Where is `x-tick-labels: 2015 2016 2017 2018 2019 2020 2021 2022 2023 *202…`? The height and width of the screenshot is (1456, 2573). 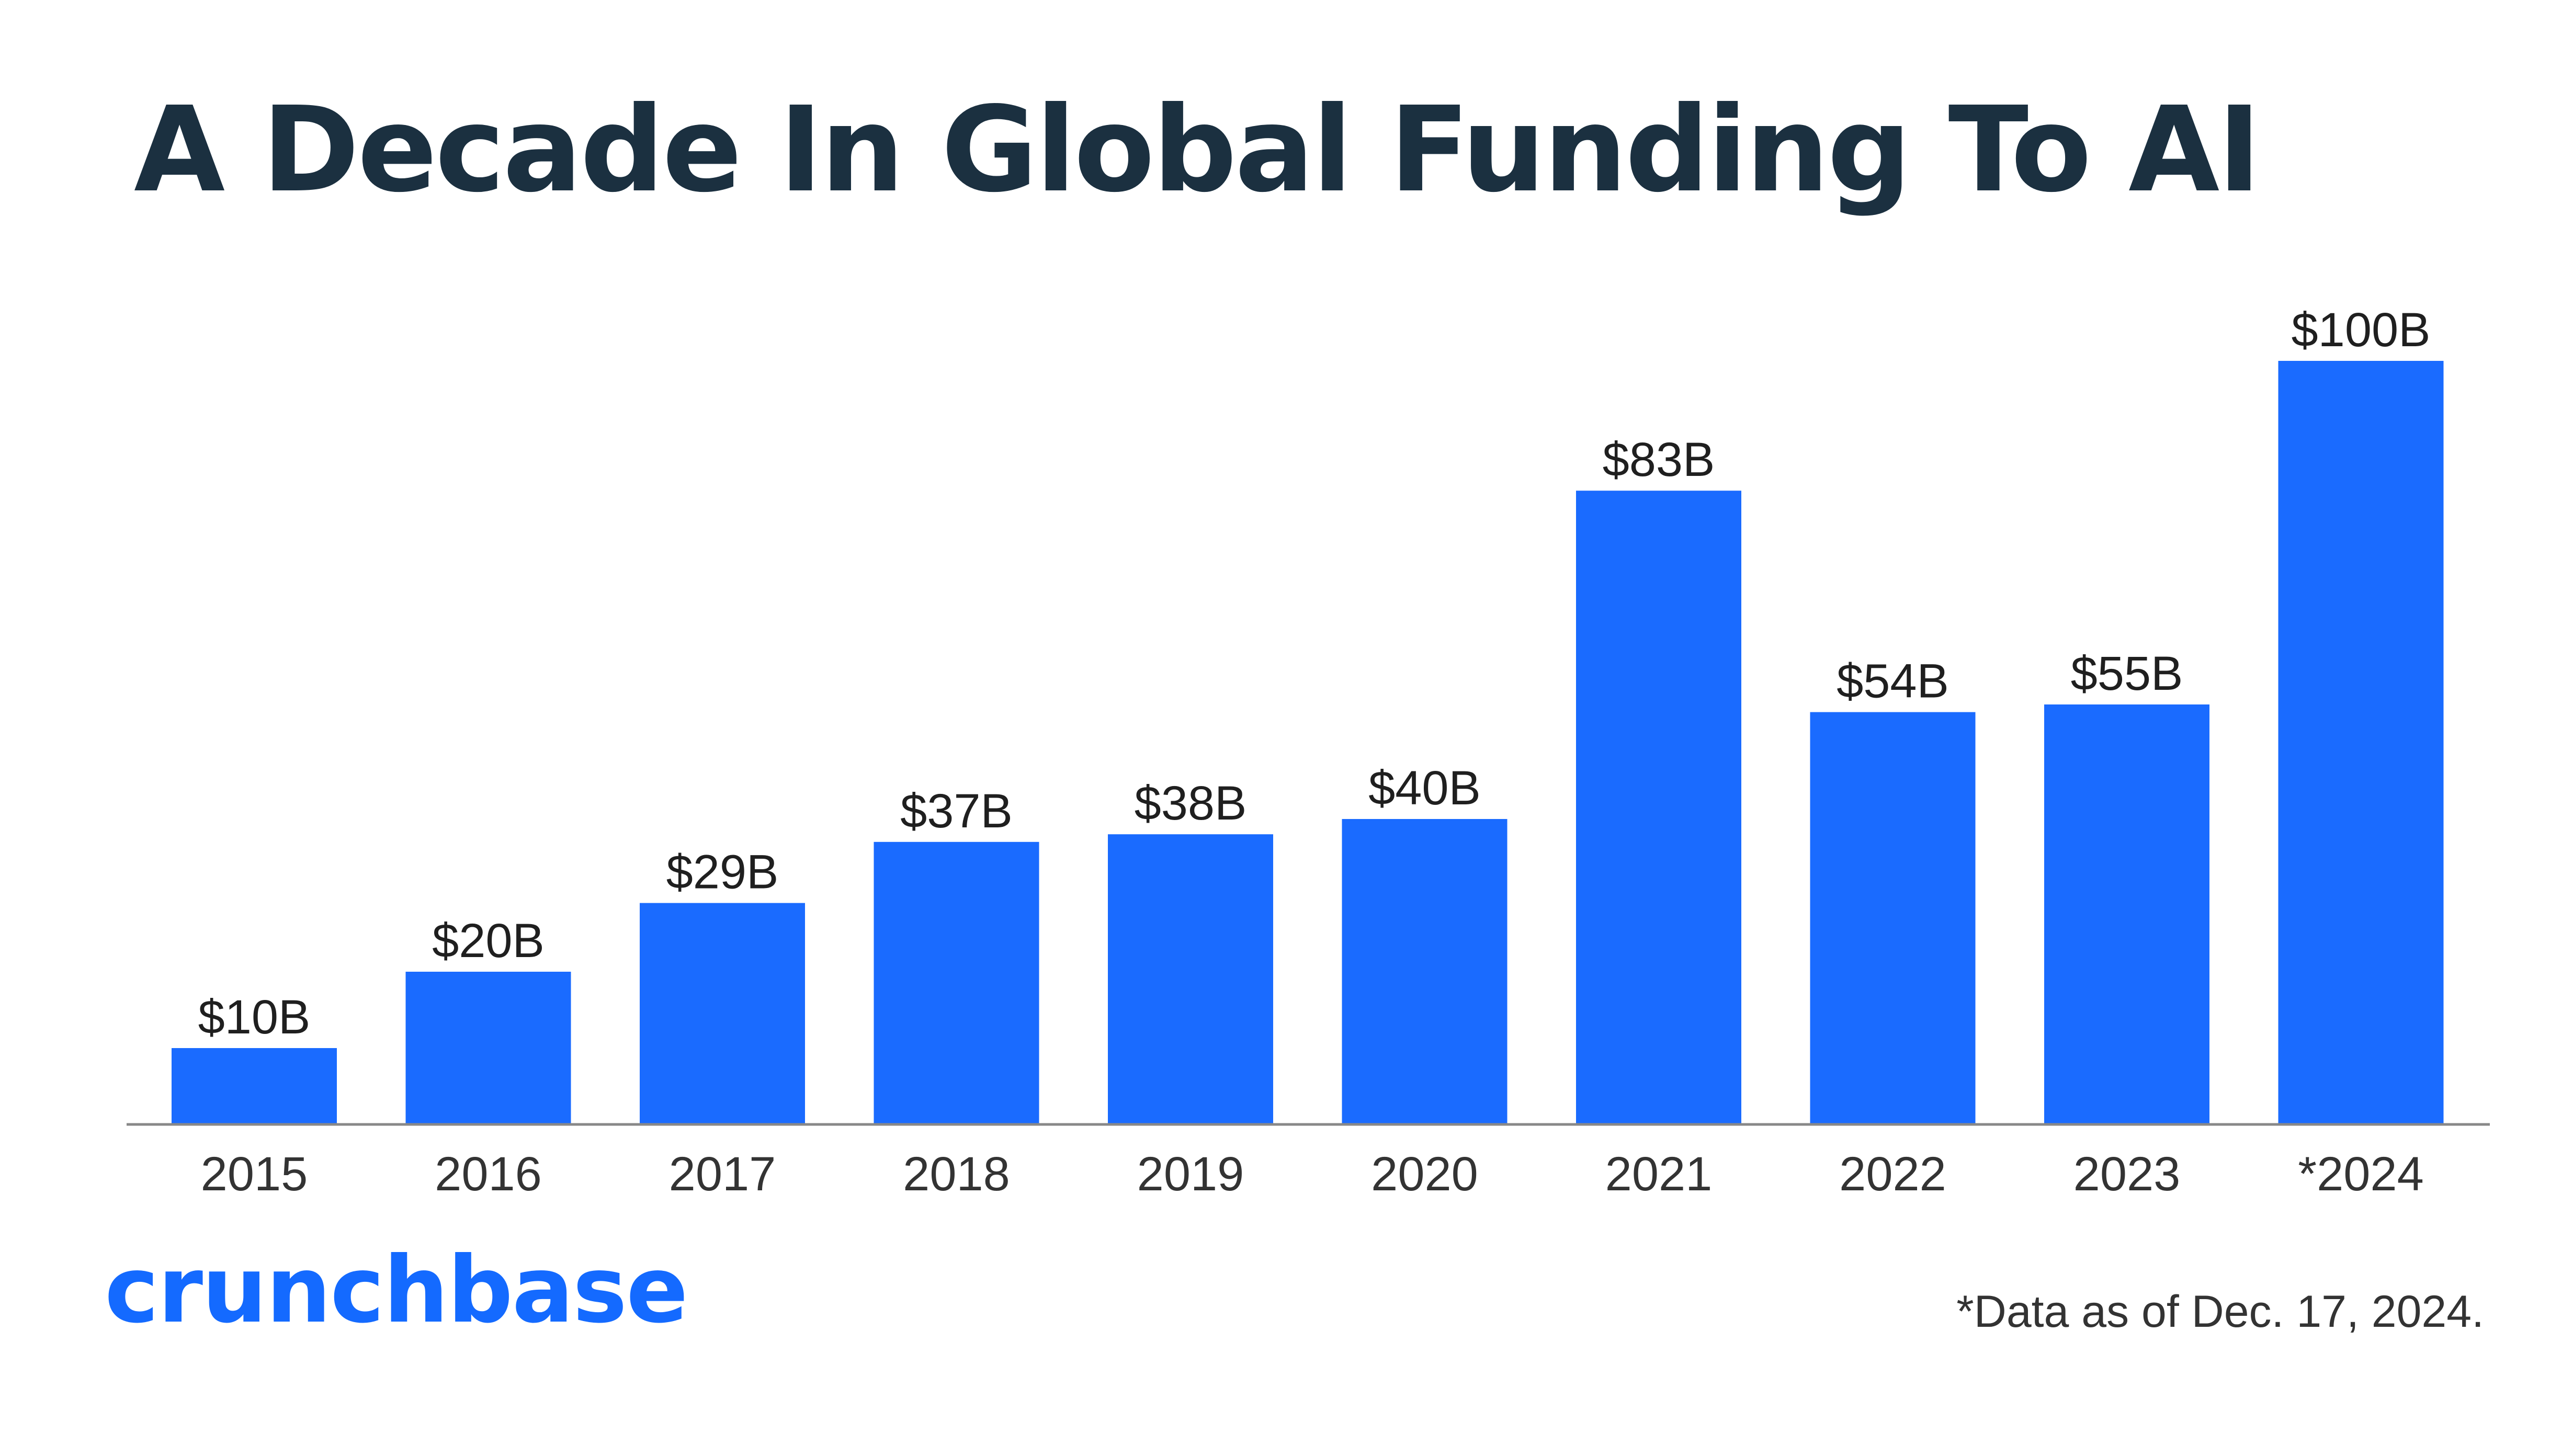
x-tick-labels: 2015 2016 2017 2018 2019 2020 2021 2022 2023 *202… is located at coordinates (1312, 1174).